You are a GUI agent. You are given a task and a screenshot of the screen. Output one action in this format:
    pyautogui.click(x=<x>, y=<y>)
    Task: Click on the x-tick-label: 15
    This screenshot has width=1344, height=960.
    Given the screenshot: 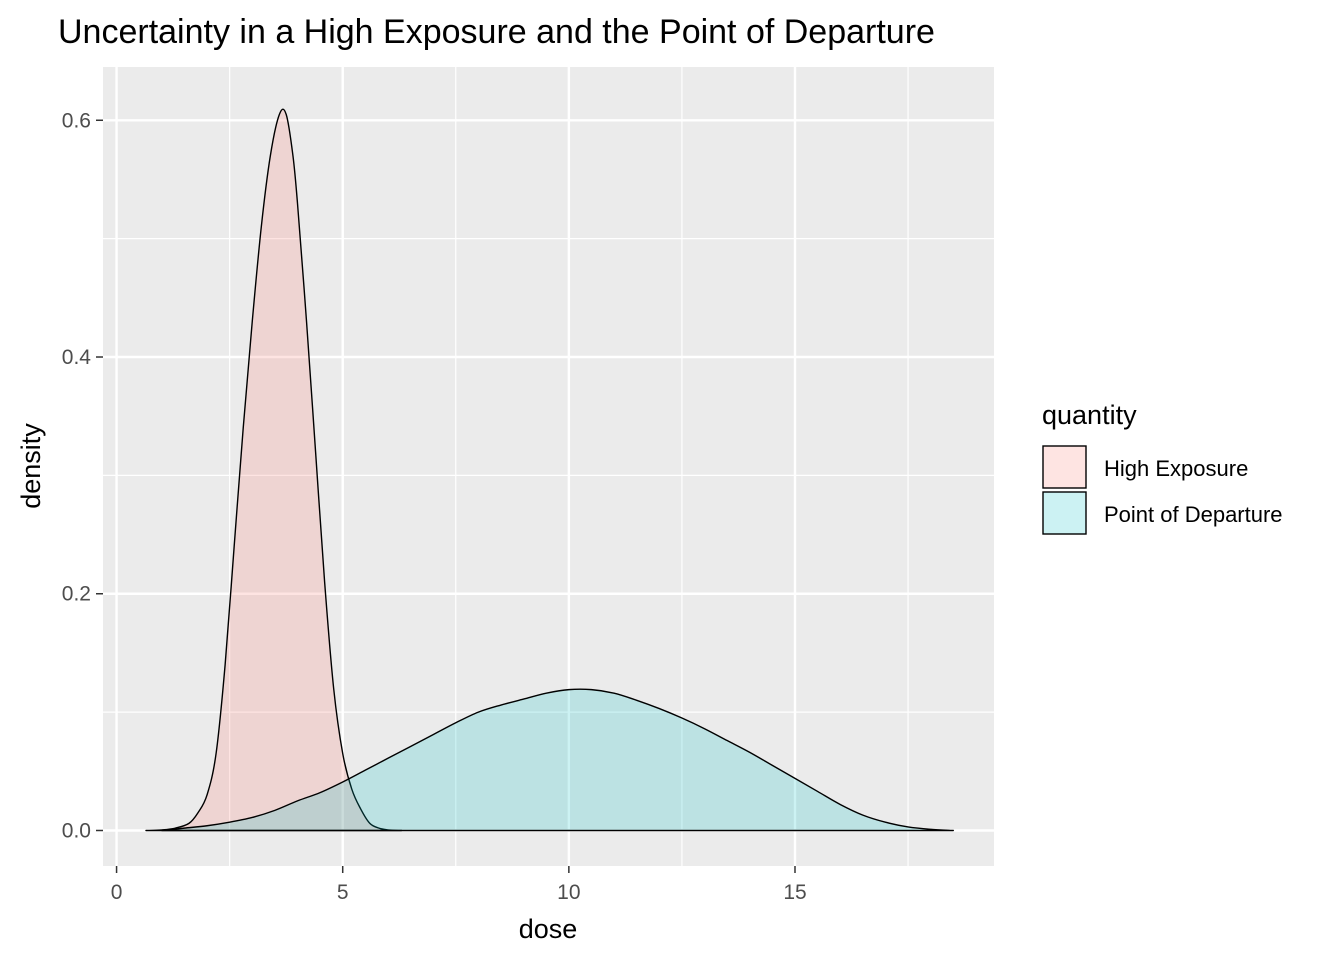 What is the action you would take?
    pyautogui.click(x=794, y=892)
    